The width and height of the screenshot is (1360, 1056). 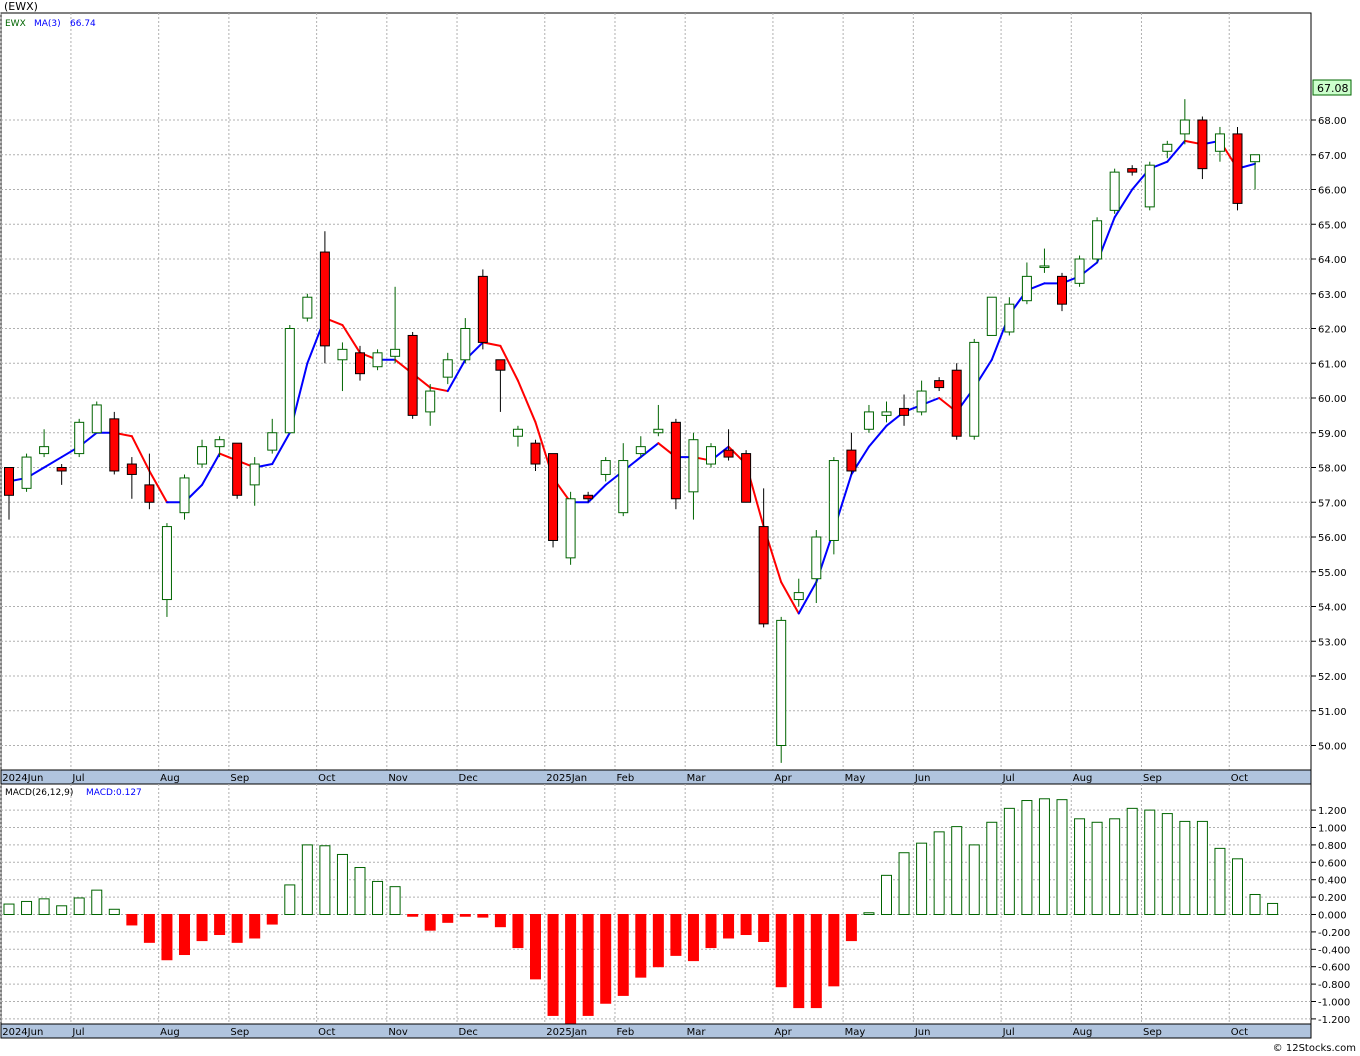 What do you see at coordinates (1332, 87) in the screenshot?
I see `last-price-tag` at bounding box center [1332, 87].